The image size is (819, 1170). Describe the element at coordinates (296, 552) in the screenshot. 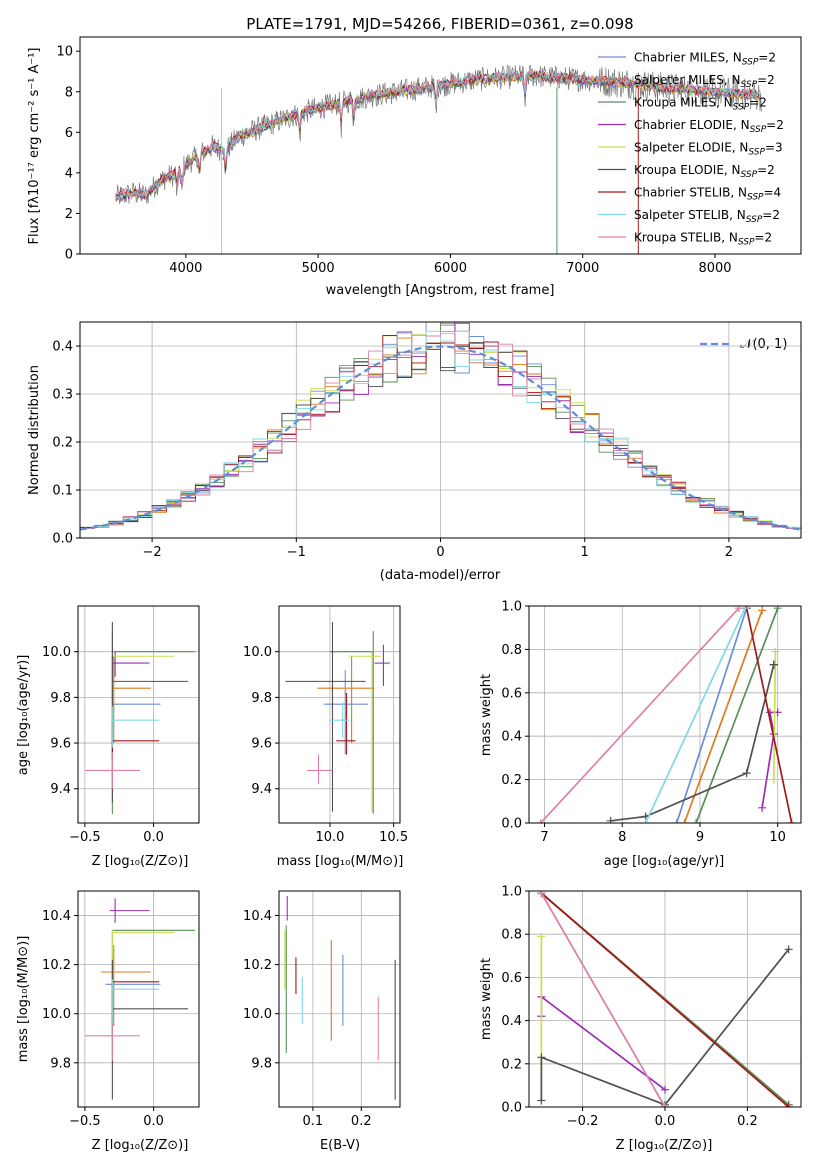

I see `tick-label-x: −1` at that location.